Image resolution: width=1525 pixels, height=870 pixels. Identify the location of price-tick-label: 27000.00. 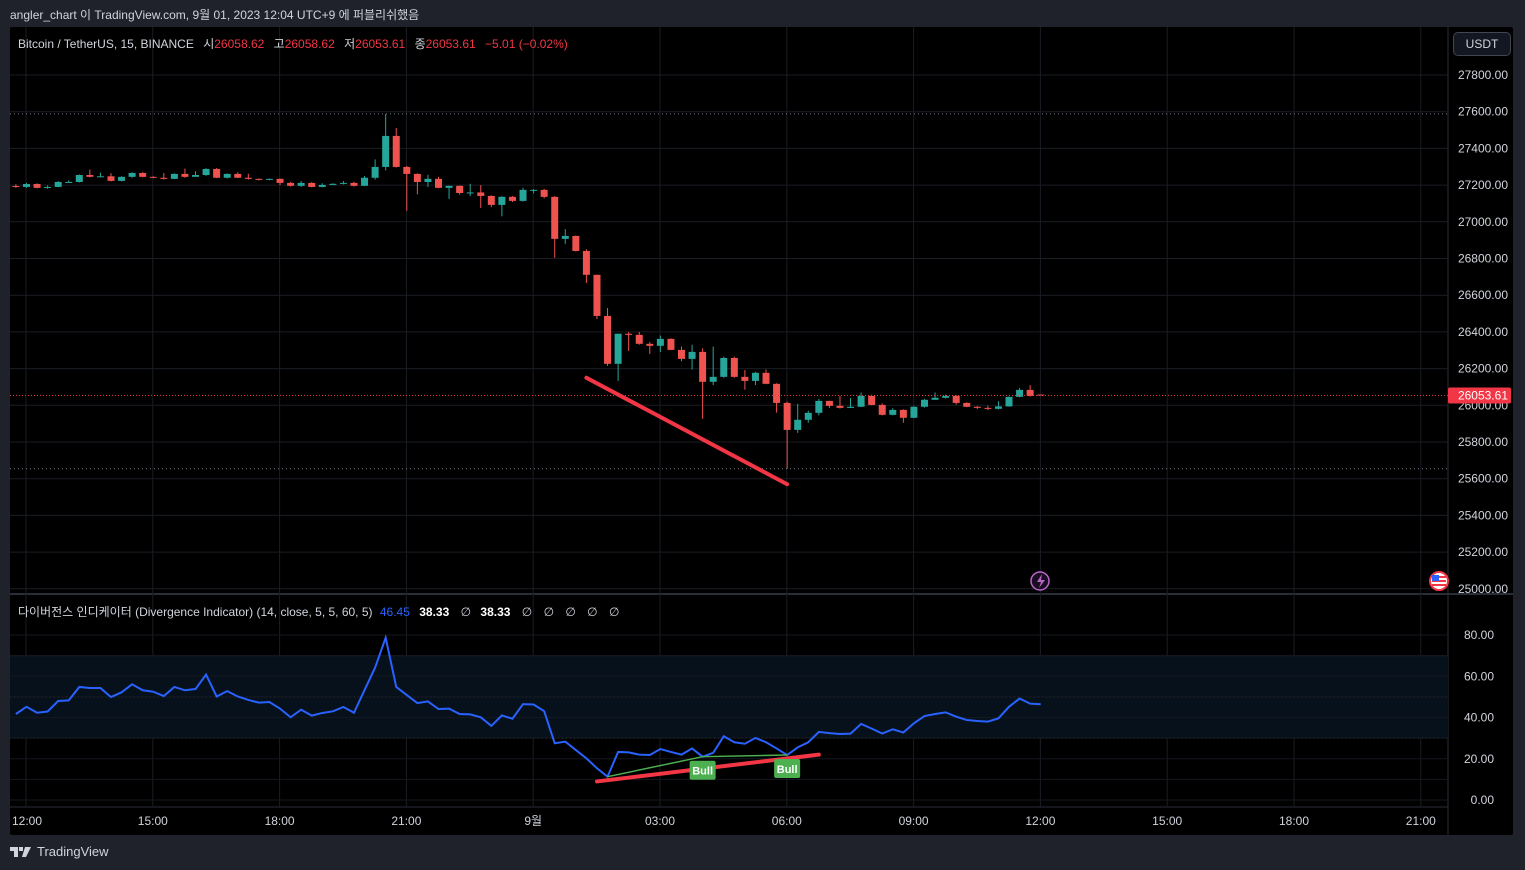
(1483, 222).